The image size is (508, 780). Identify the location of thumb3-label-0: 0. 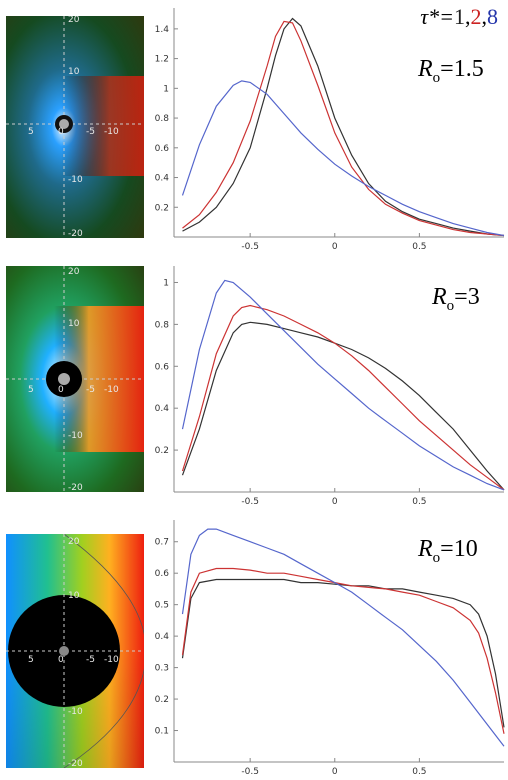
(61, 660).